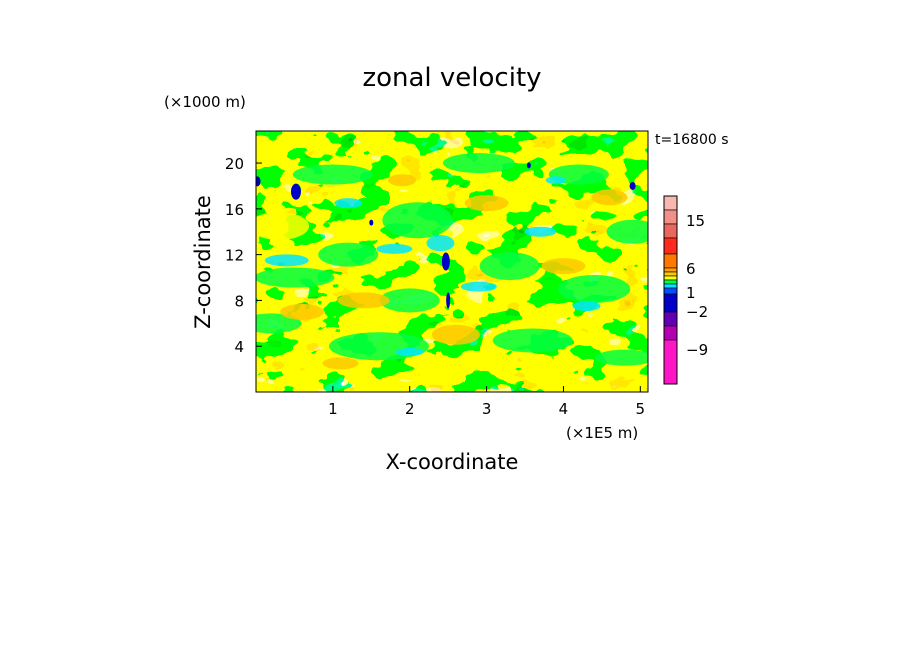  What do you see at coordinates (691, 269) in the screenshot?
I see `colorbar-tick-label: 6` at bounding box center [691, 269].